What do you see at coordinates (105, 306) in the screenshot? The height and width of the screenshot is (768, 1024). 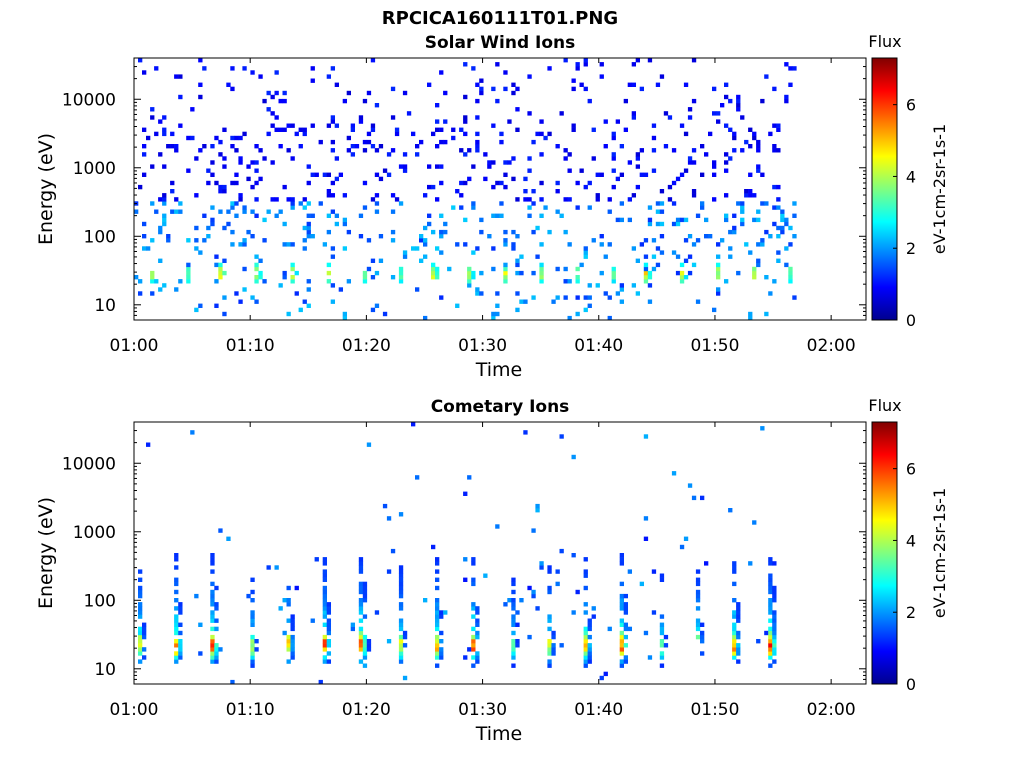 I see `y-tick-label: 10` at bounding box center [105, 306].